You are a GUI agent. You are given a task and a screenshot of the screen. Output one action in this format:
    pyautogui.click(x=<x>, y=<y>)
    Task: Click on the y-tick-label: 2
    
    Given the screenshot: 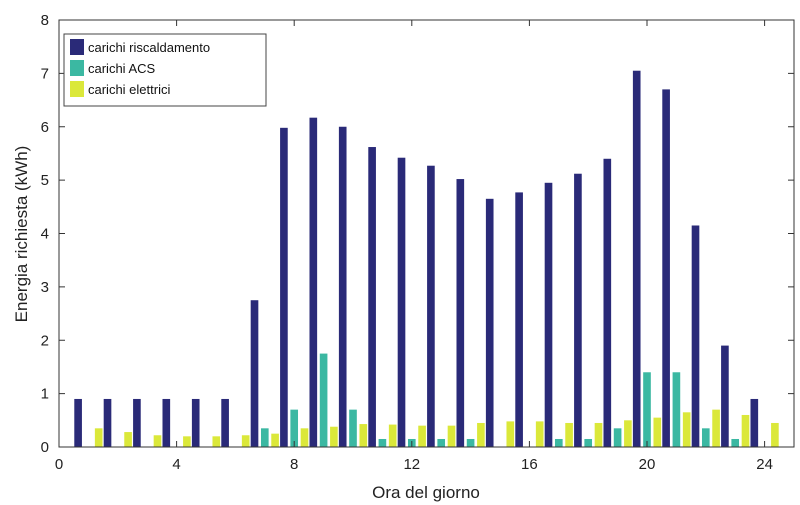 What is the action you would take?
    pyautogui.click(x=45, y=340)
    